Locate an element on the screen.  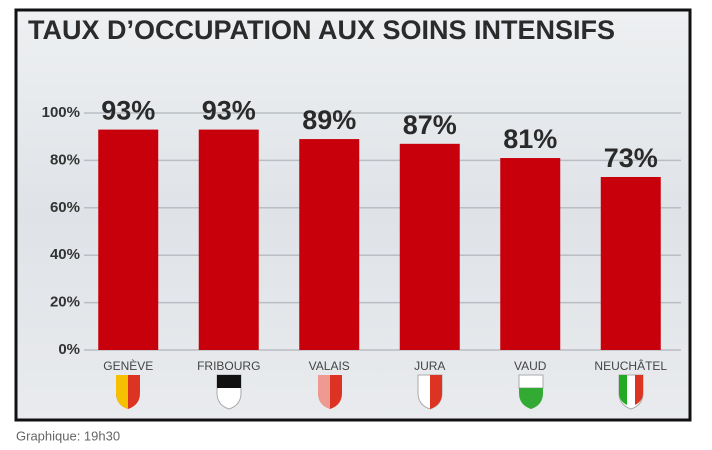
y-tick-label: 100% is located at coordinates (61, 112).